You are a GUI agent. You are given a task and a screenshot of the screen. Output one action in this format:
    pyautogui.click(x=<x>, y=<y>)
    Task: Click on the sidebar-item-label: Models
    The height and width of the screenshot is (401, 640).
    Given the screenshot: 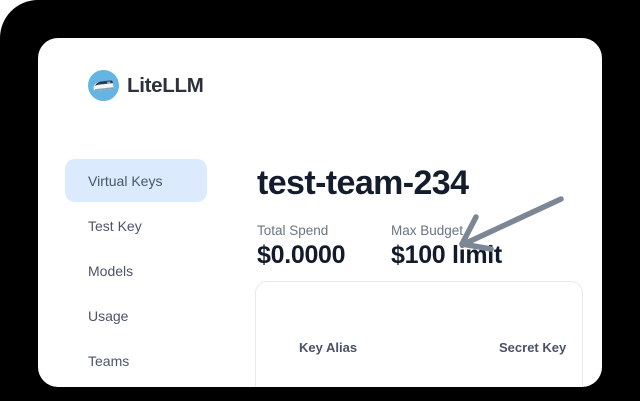 What is the action you would take?
    pyautogui.click(x=111, y=270)
    